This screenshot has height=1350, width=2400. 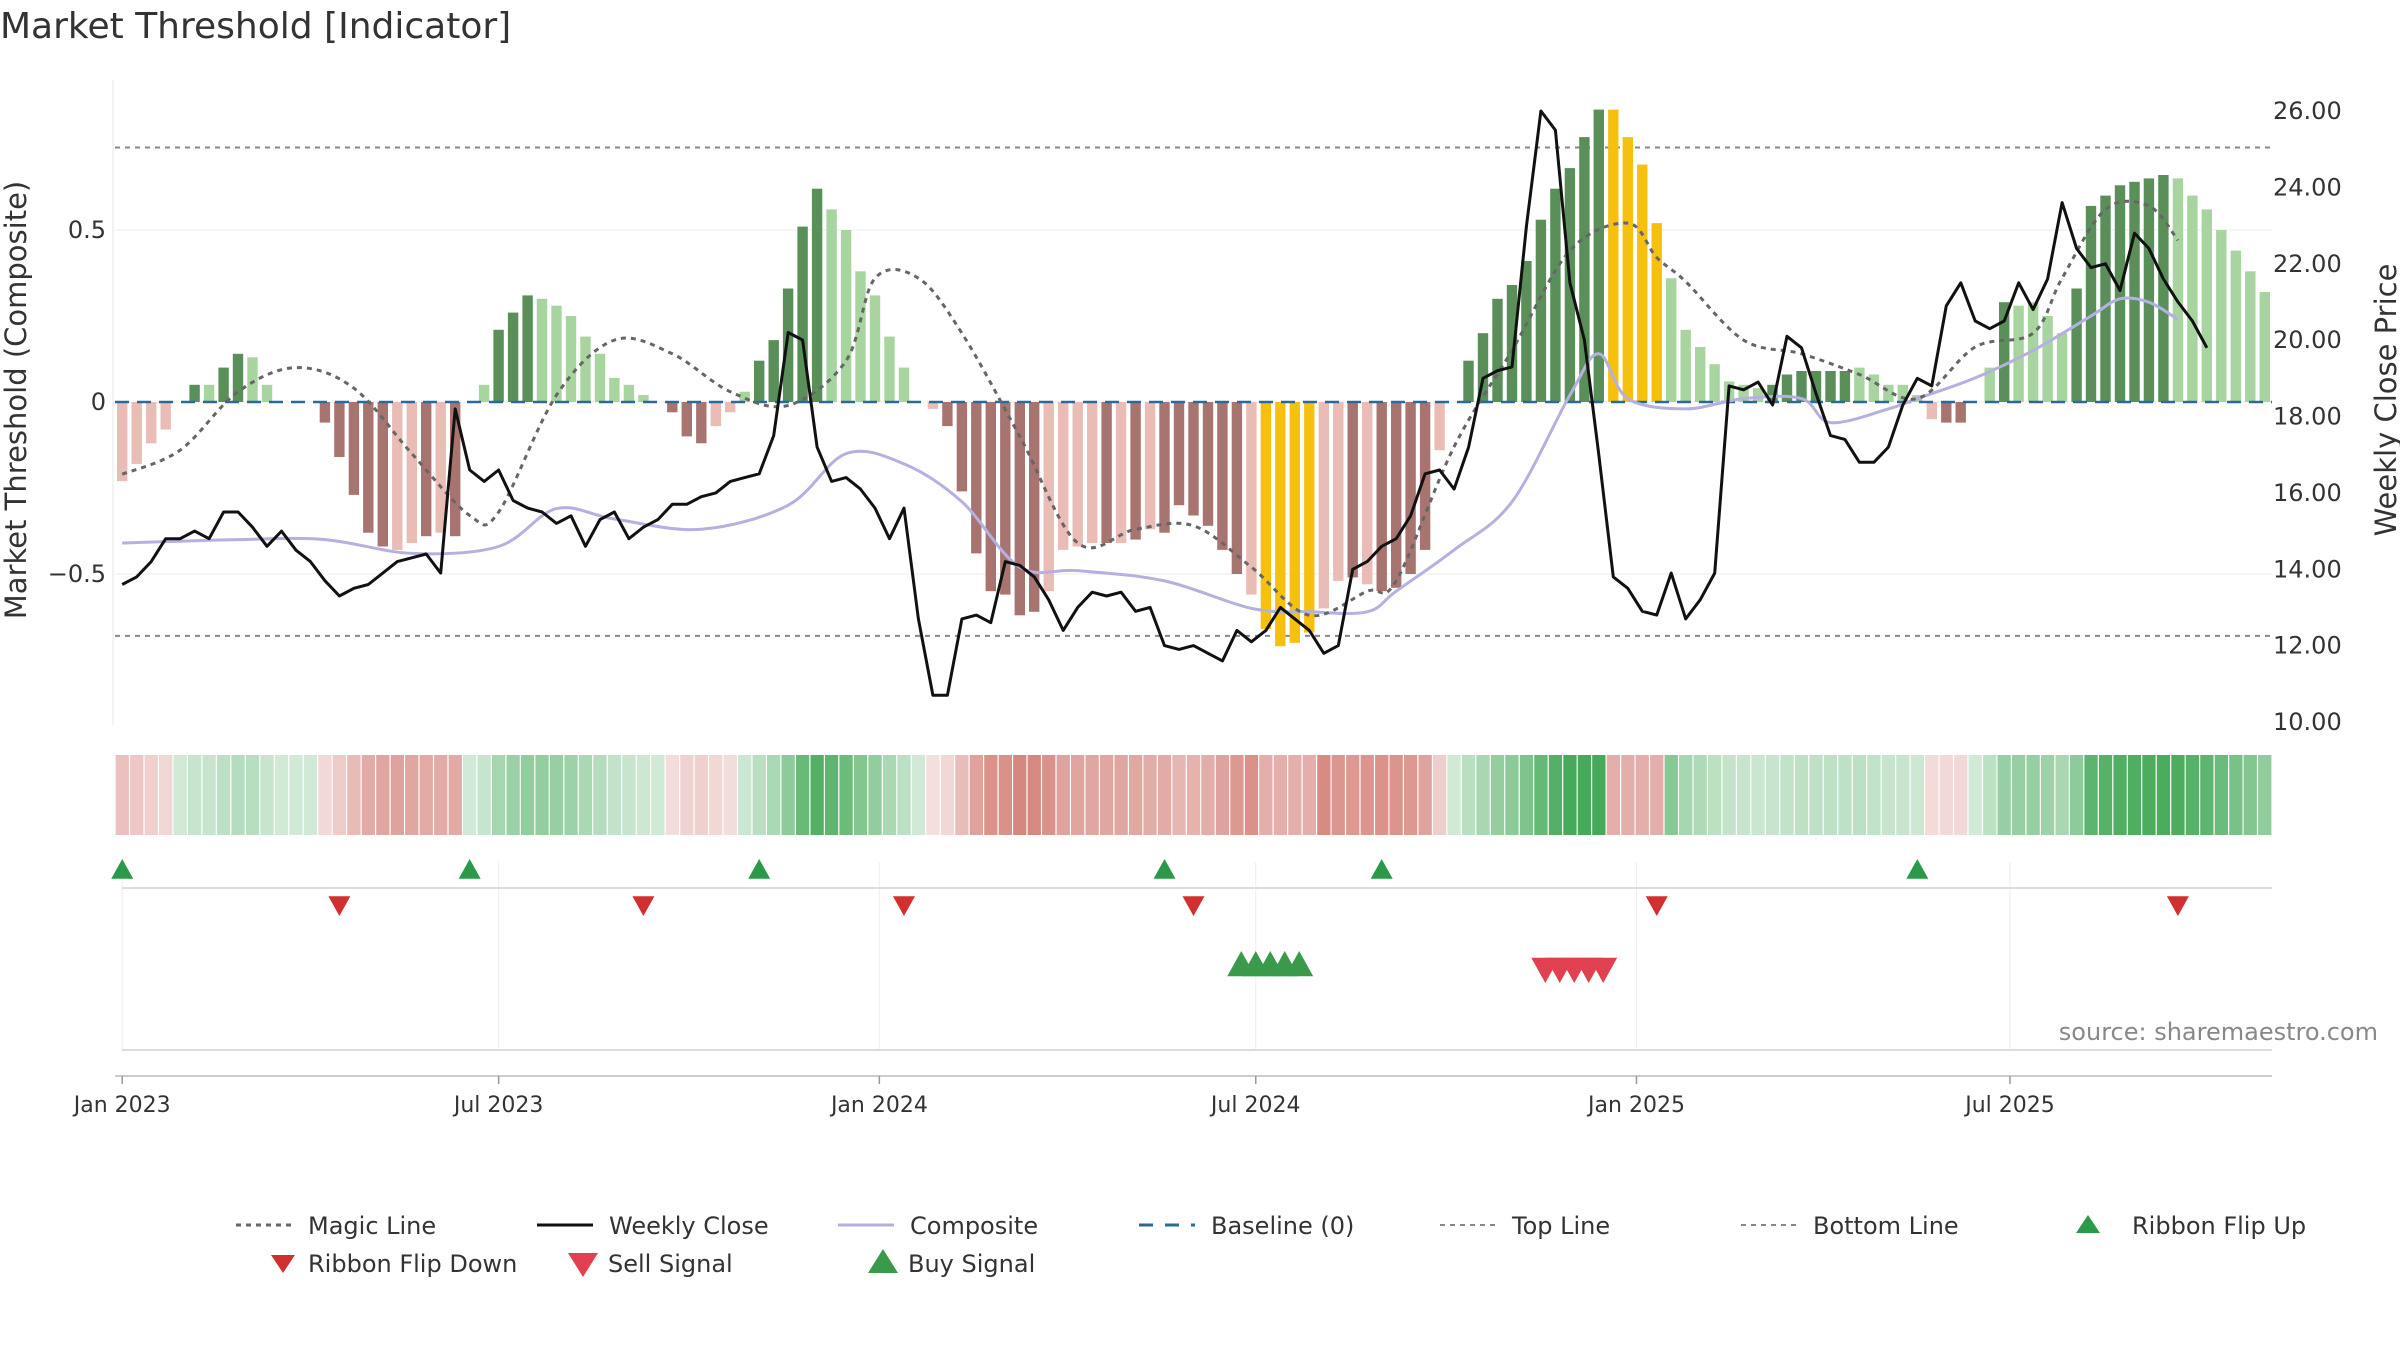 What do you see at coordinates (2307, 646) in the screenshot?
I see `y2-tick-label: 12.00` at bounding box center [2307, 646].